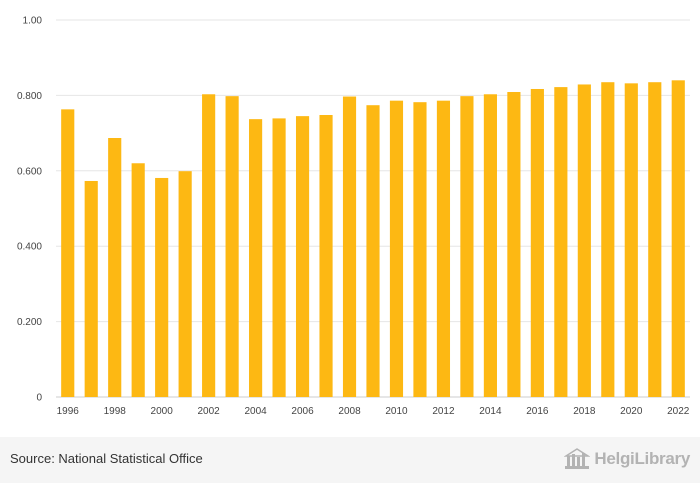 Image resolution: width=700 pixels, height=483 pixels. I want to click on bar-1996, so click(68, 253).